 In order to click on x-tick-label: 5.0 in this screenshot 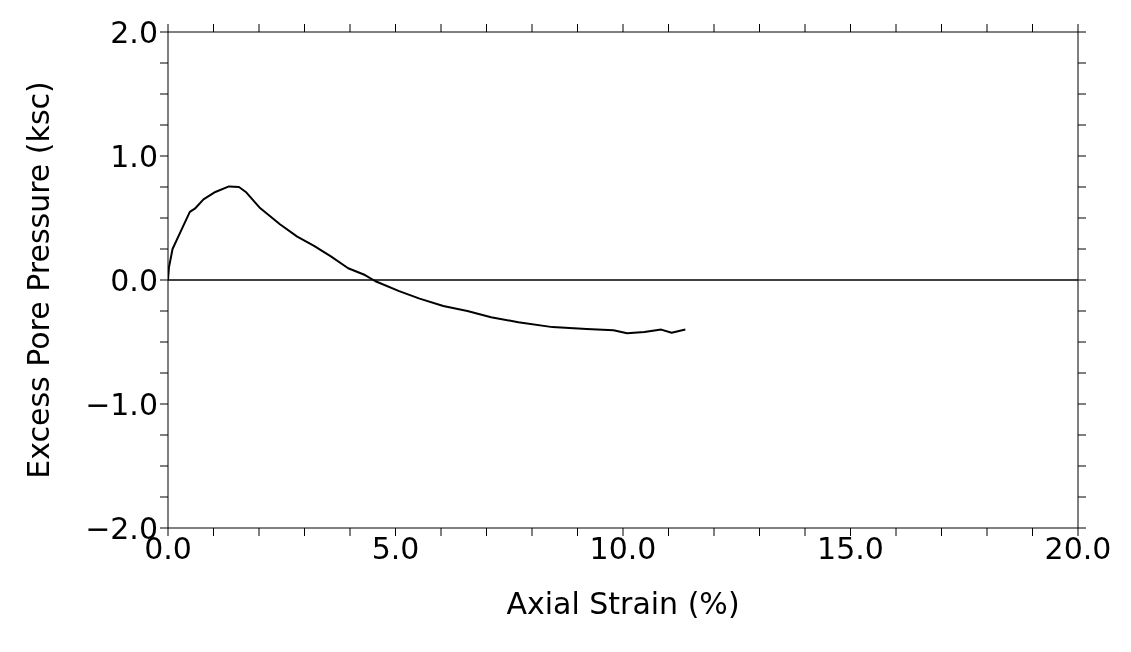, I will do `click(395, 549)`.